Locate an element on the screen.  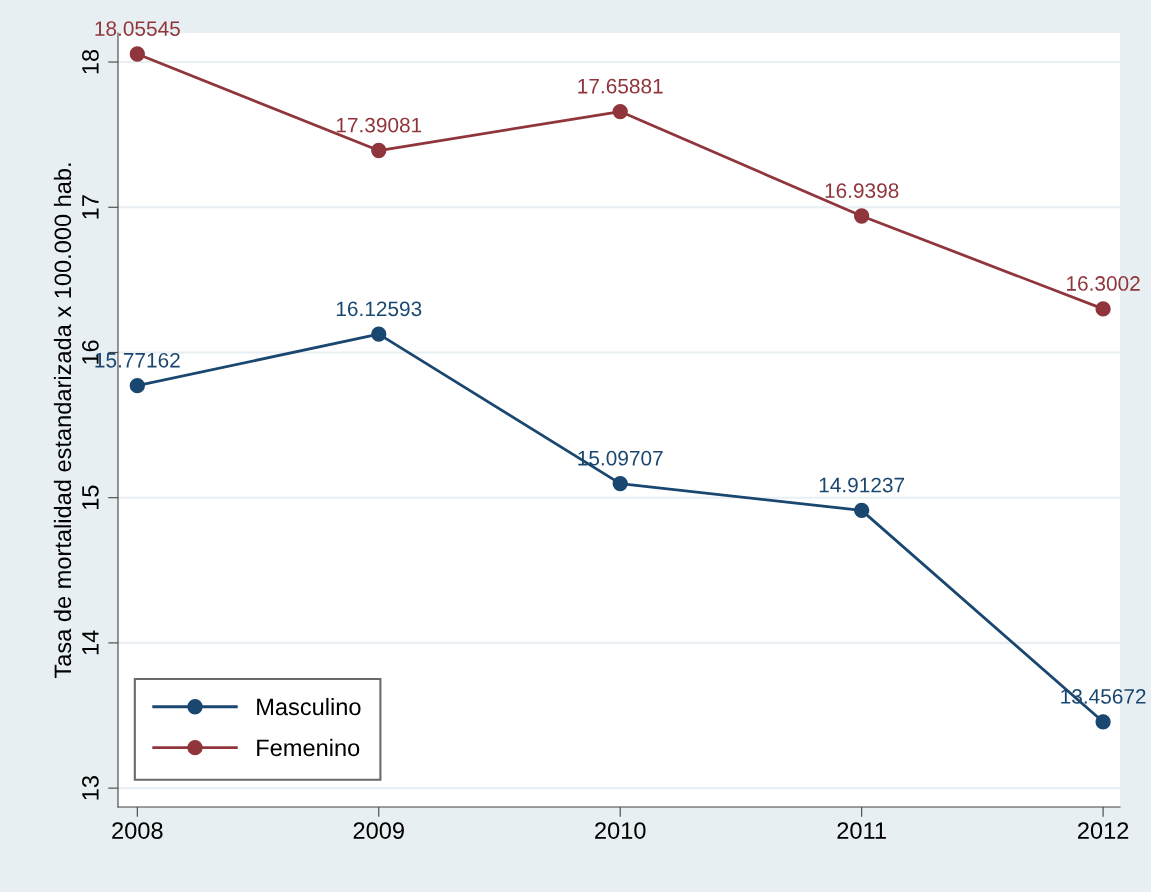
x-tick-label: 2011 is located at coordinates (861, 830).